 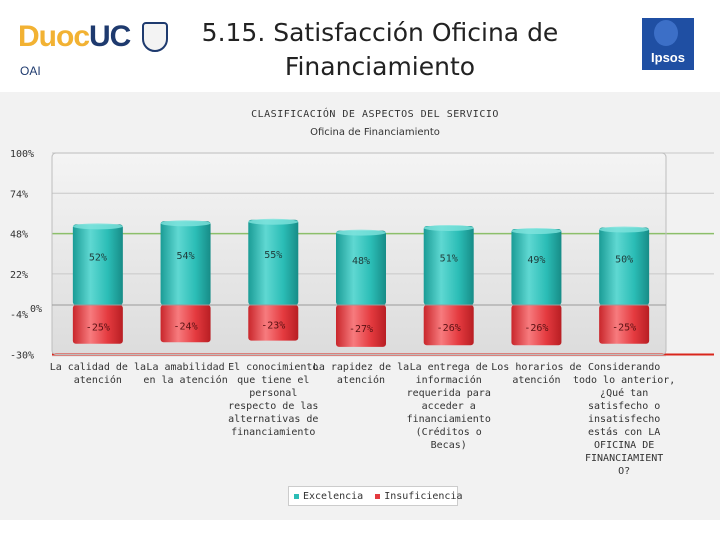 What do you see at coordinates (624, 259) in the screenshot?
I see `data-label-excelencia: 50%` at bounding box center [624, 259].